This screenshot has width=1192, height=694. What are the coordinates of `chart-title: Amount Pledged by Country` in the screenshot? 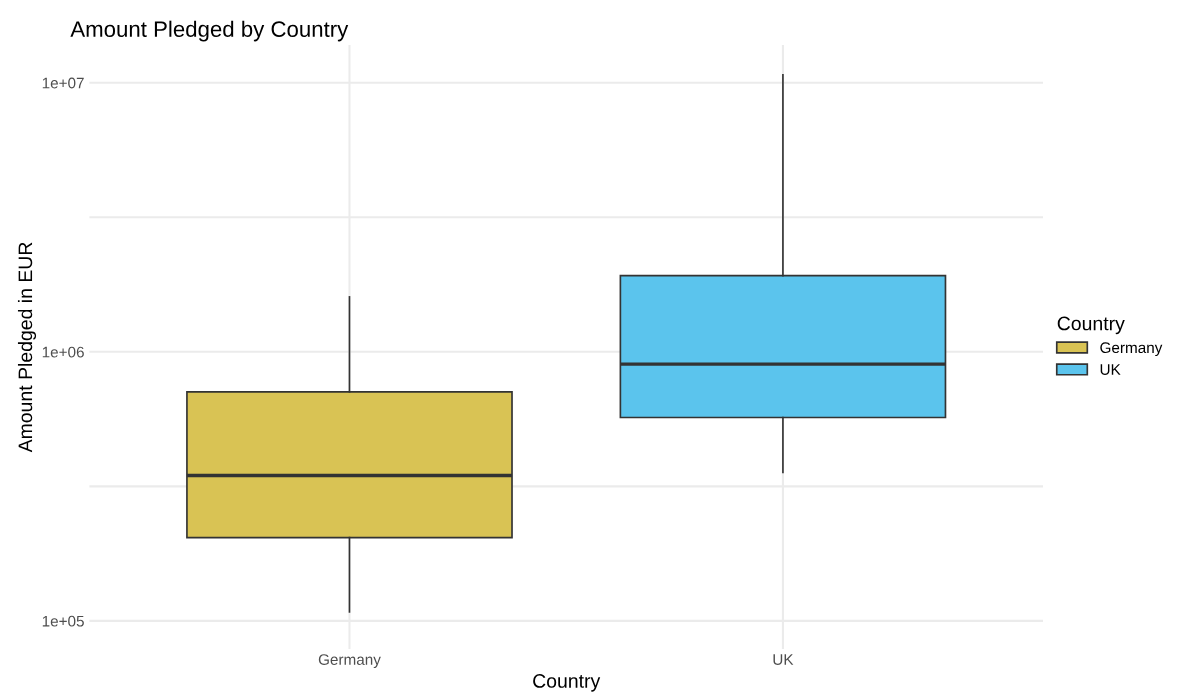 It's located at (209, 31).